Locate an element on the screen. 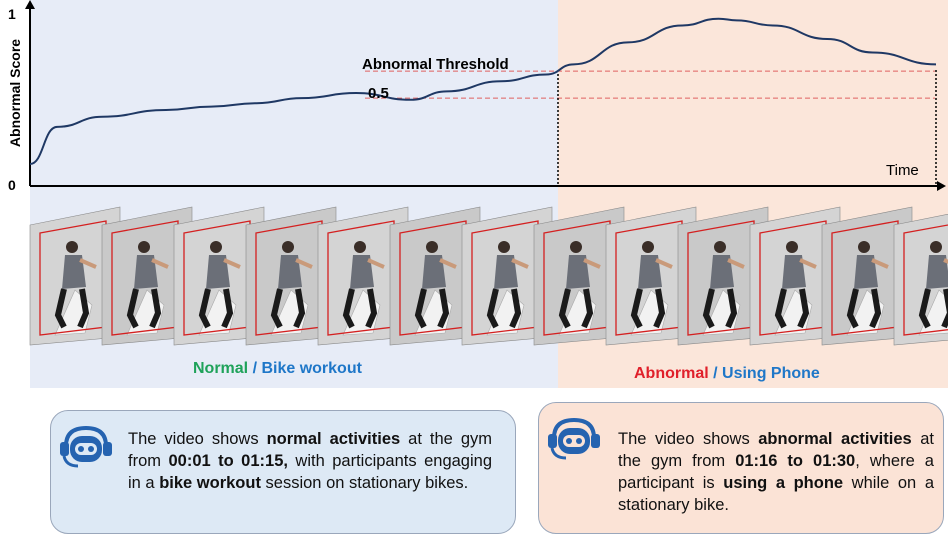 Image resolution: width=948 pixels, height=537 pixels. x-axis-arrow is located at coordinates (941, 186).